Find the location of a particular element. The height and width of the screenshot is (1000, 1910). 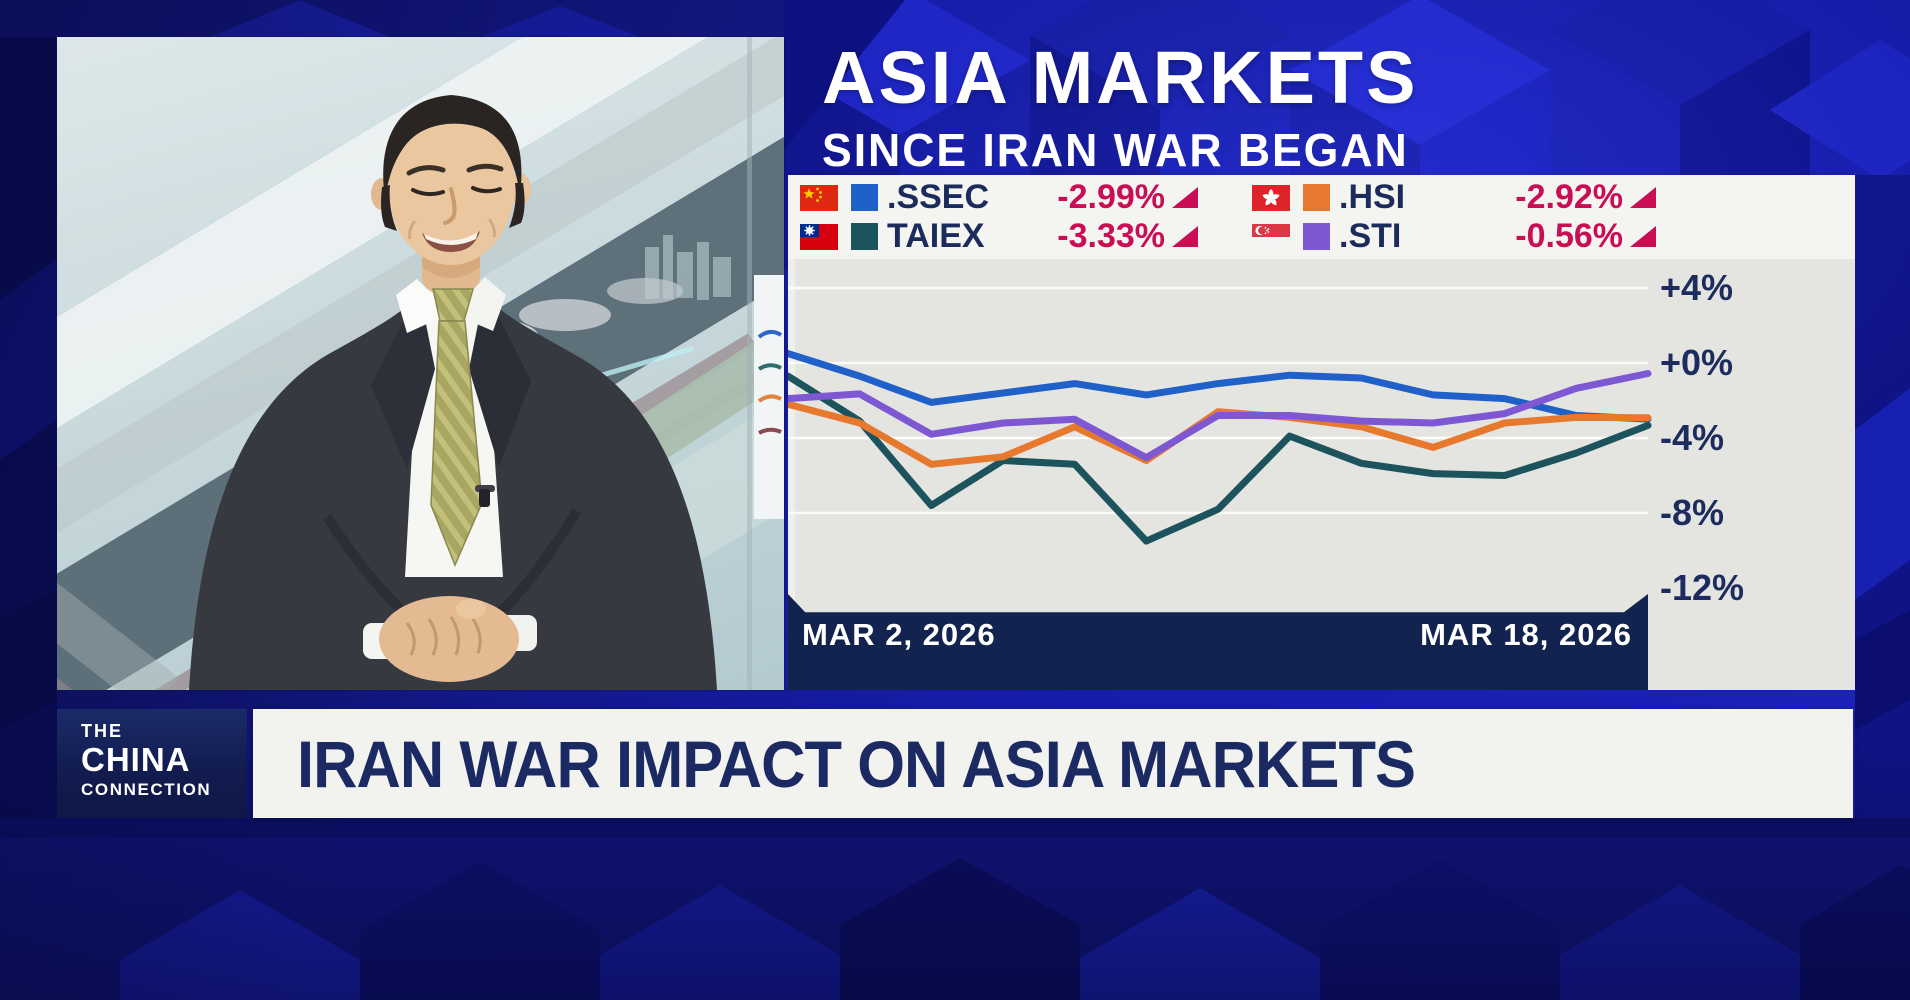

hong-kong-flag-icon is located at coordinates (1271, 197).